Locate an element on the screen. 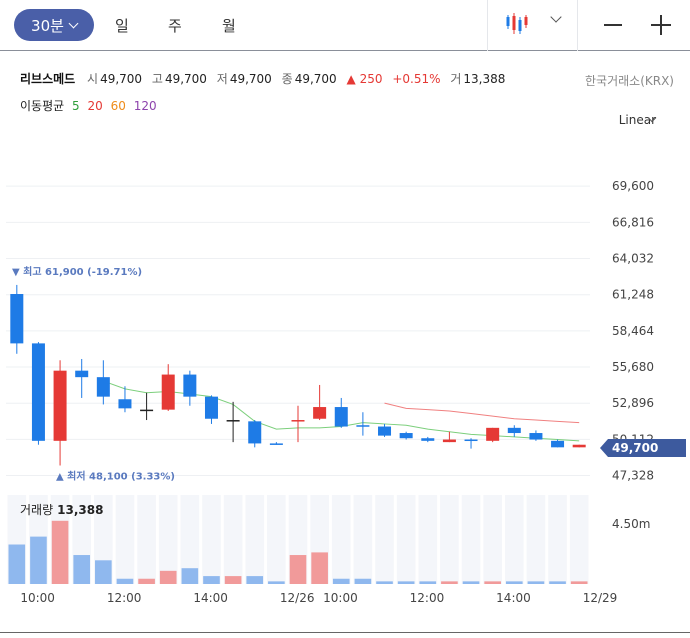 The width and height of the screenshot is (690, 638). current-price-label: 49,700 is located at coordinates (635, 448).